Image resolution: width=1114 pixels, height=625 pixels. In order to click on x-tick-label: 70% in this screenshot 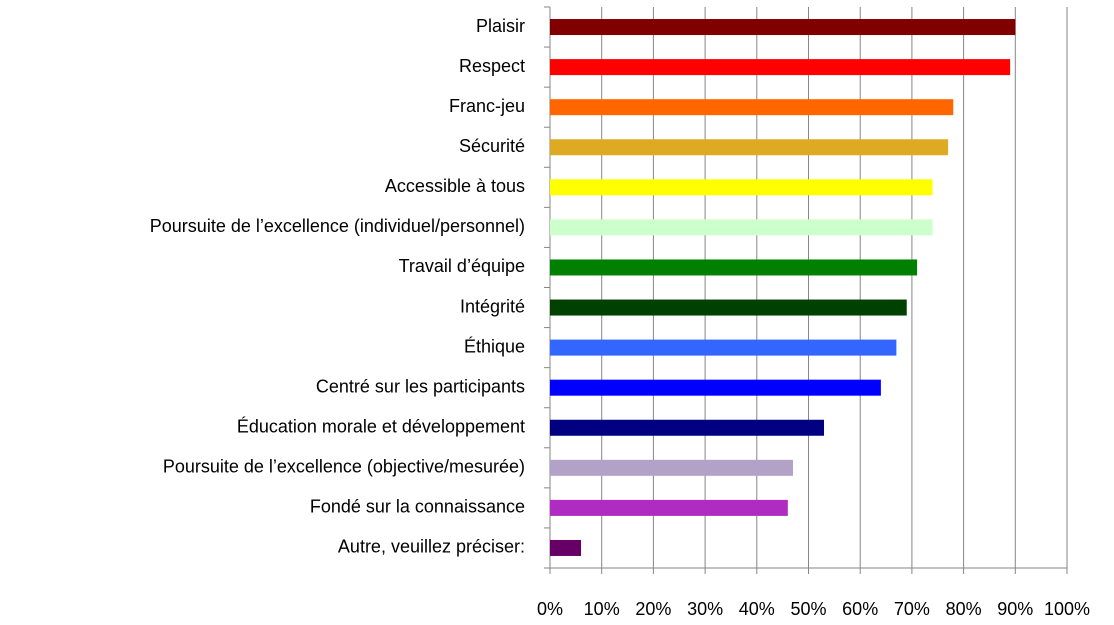, I will do `click(912, 609)`.